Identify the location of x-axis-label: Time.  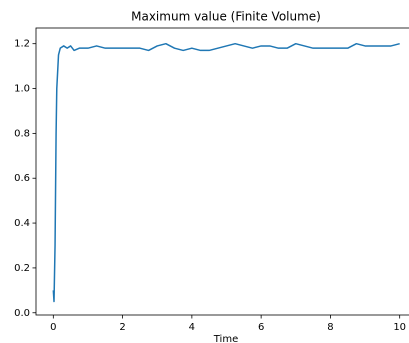
(225, 338).